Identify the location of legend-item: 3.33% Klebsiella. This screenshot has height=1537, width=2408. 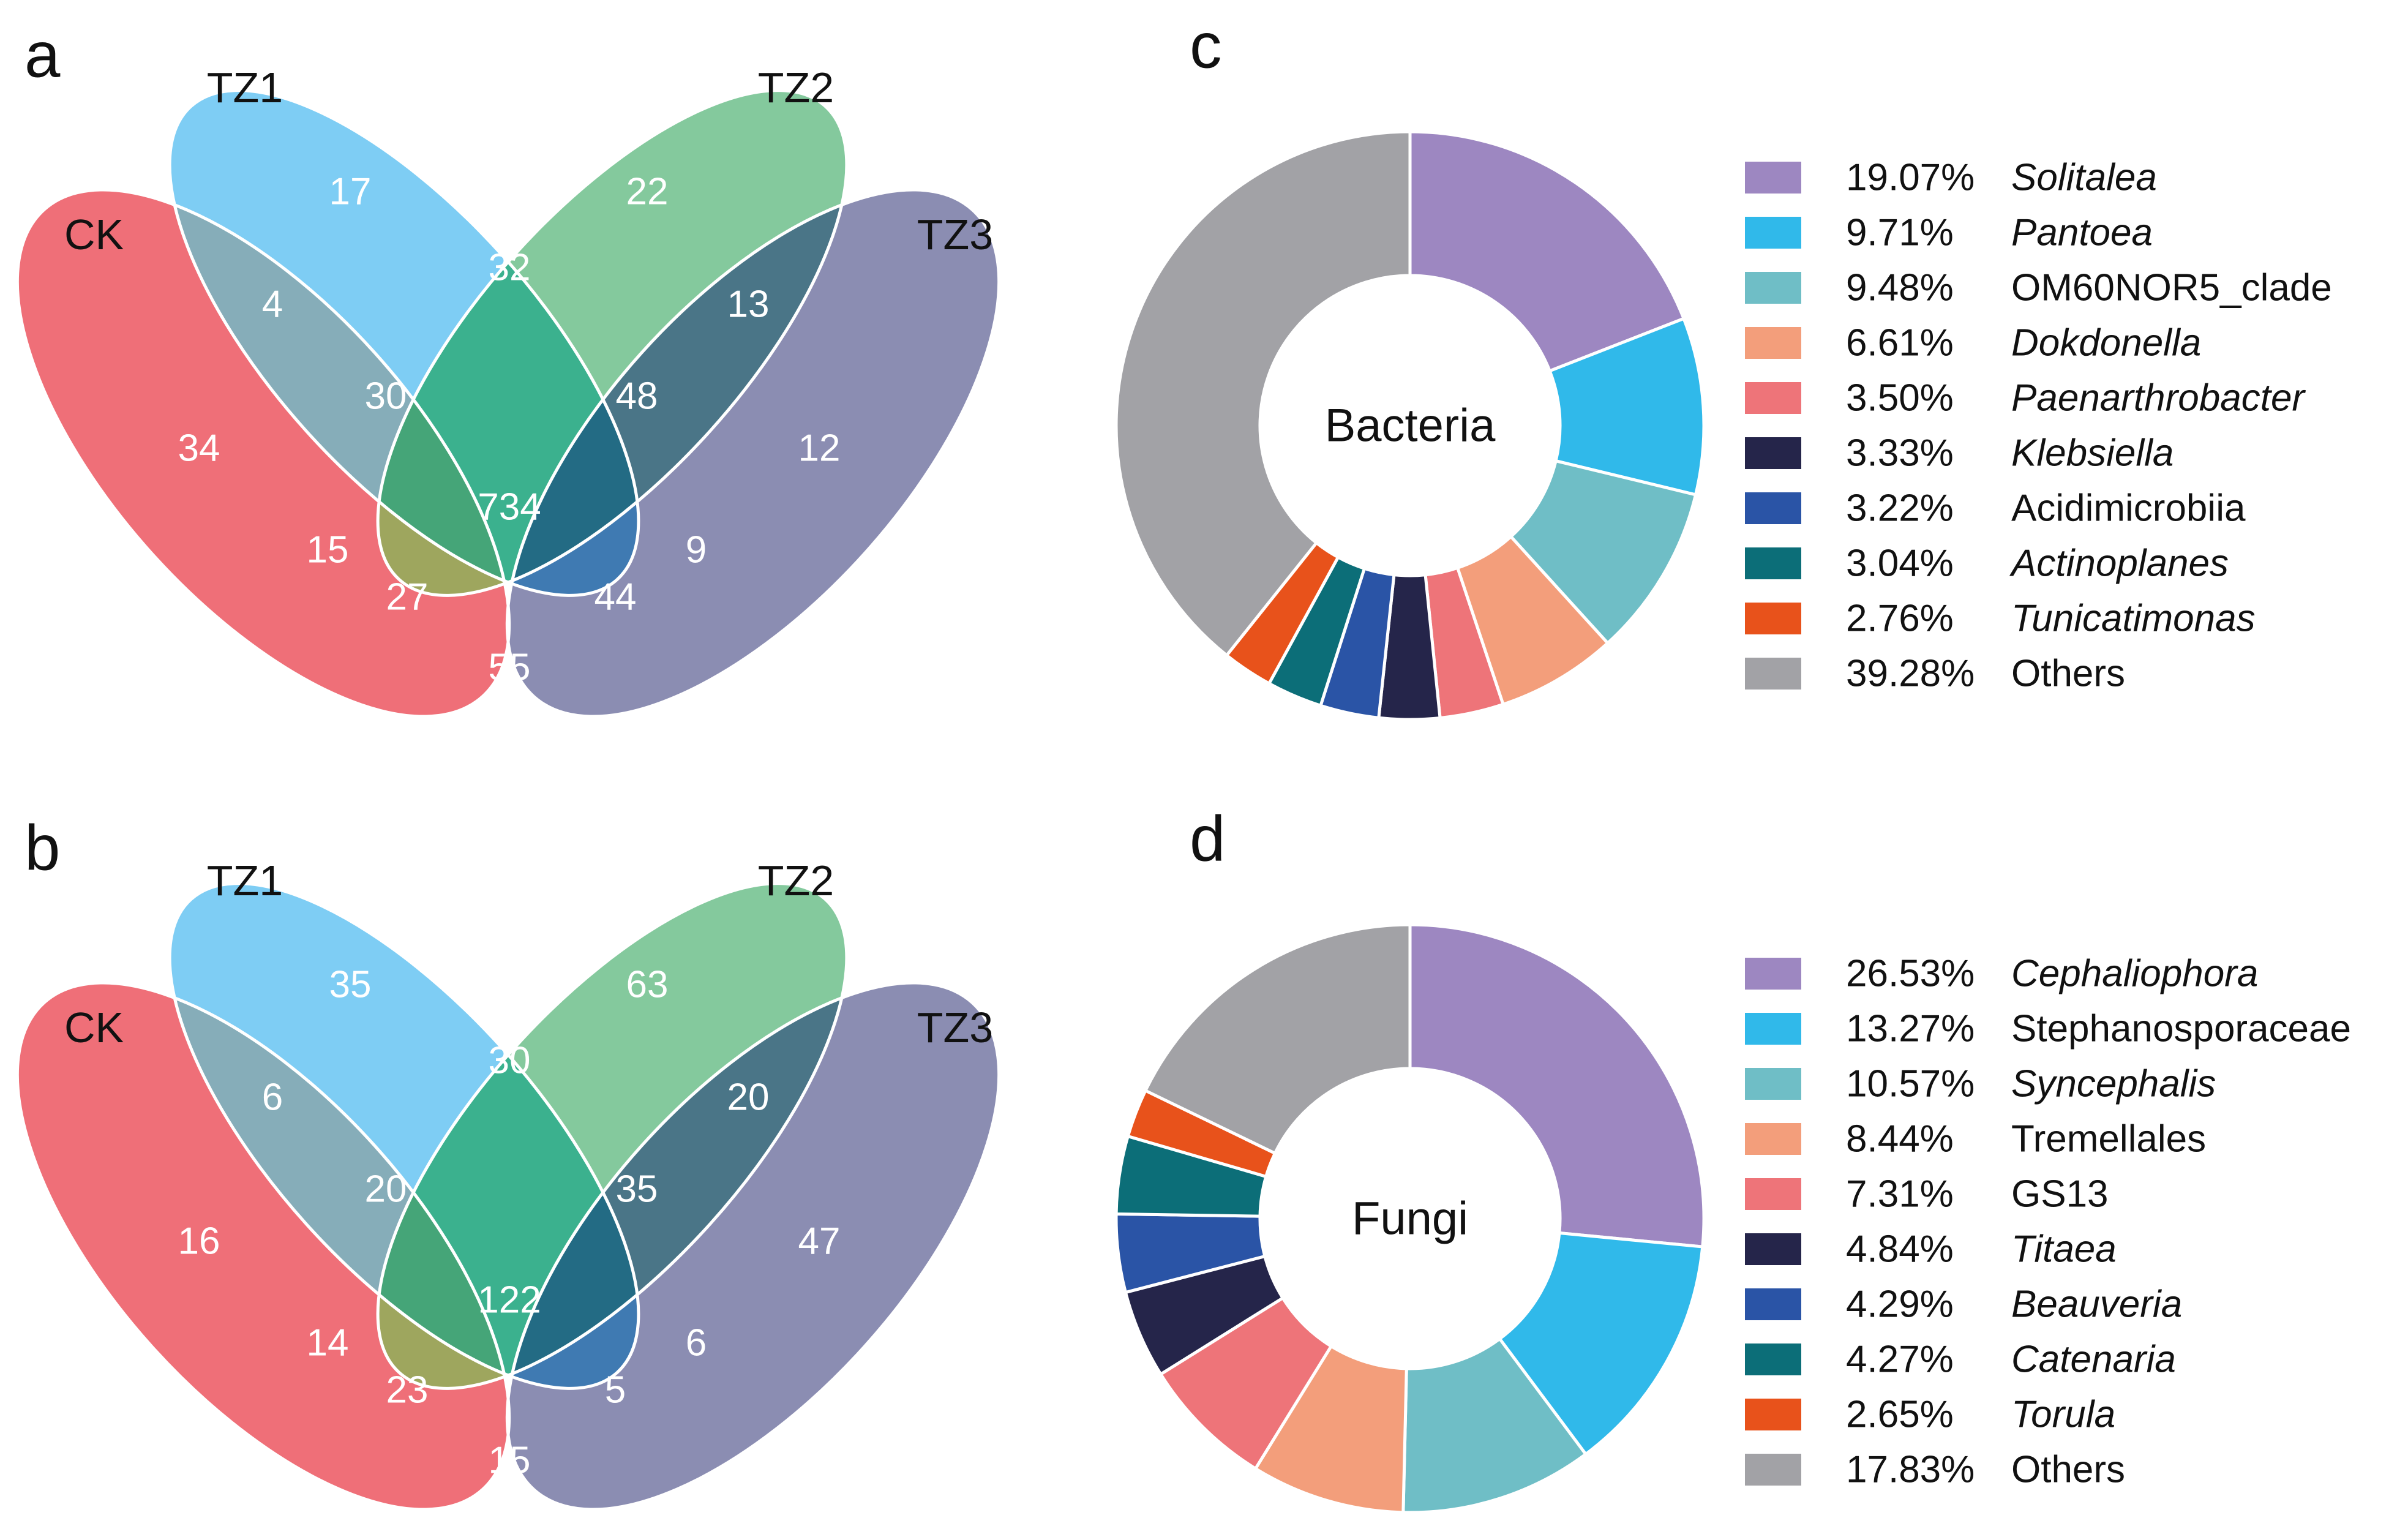
(1960, 453).